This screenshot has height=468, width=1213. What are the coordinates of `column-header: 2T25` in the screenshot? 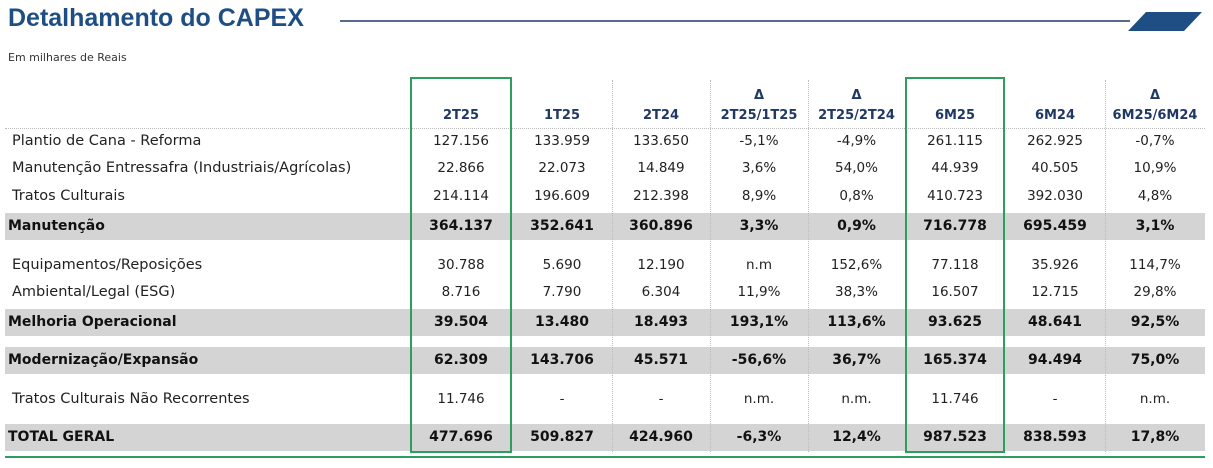 It's located at (460, 115).